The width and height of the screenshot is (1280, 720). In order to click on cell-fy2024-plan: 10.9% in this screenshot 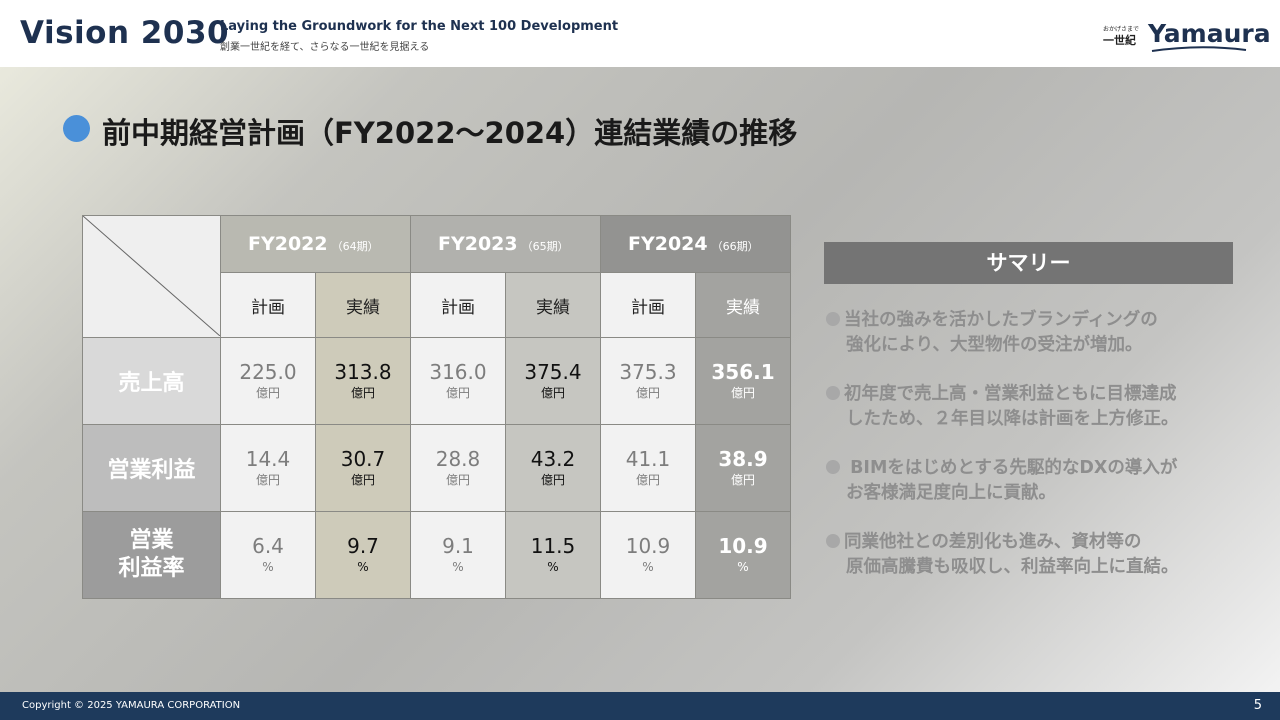, I will do `click(648, 555)`.